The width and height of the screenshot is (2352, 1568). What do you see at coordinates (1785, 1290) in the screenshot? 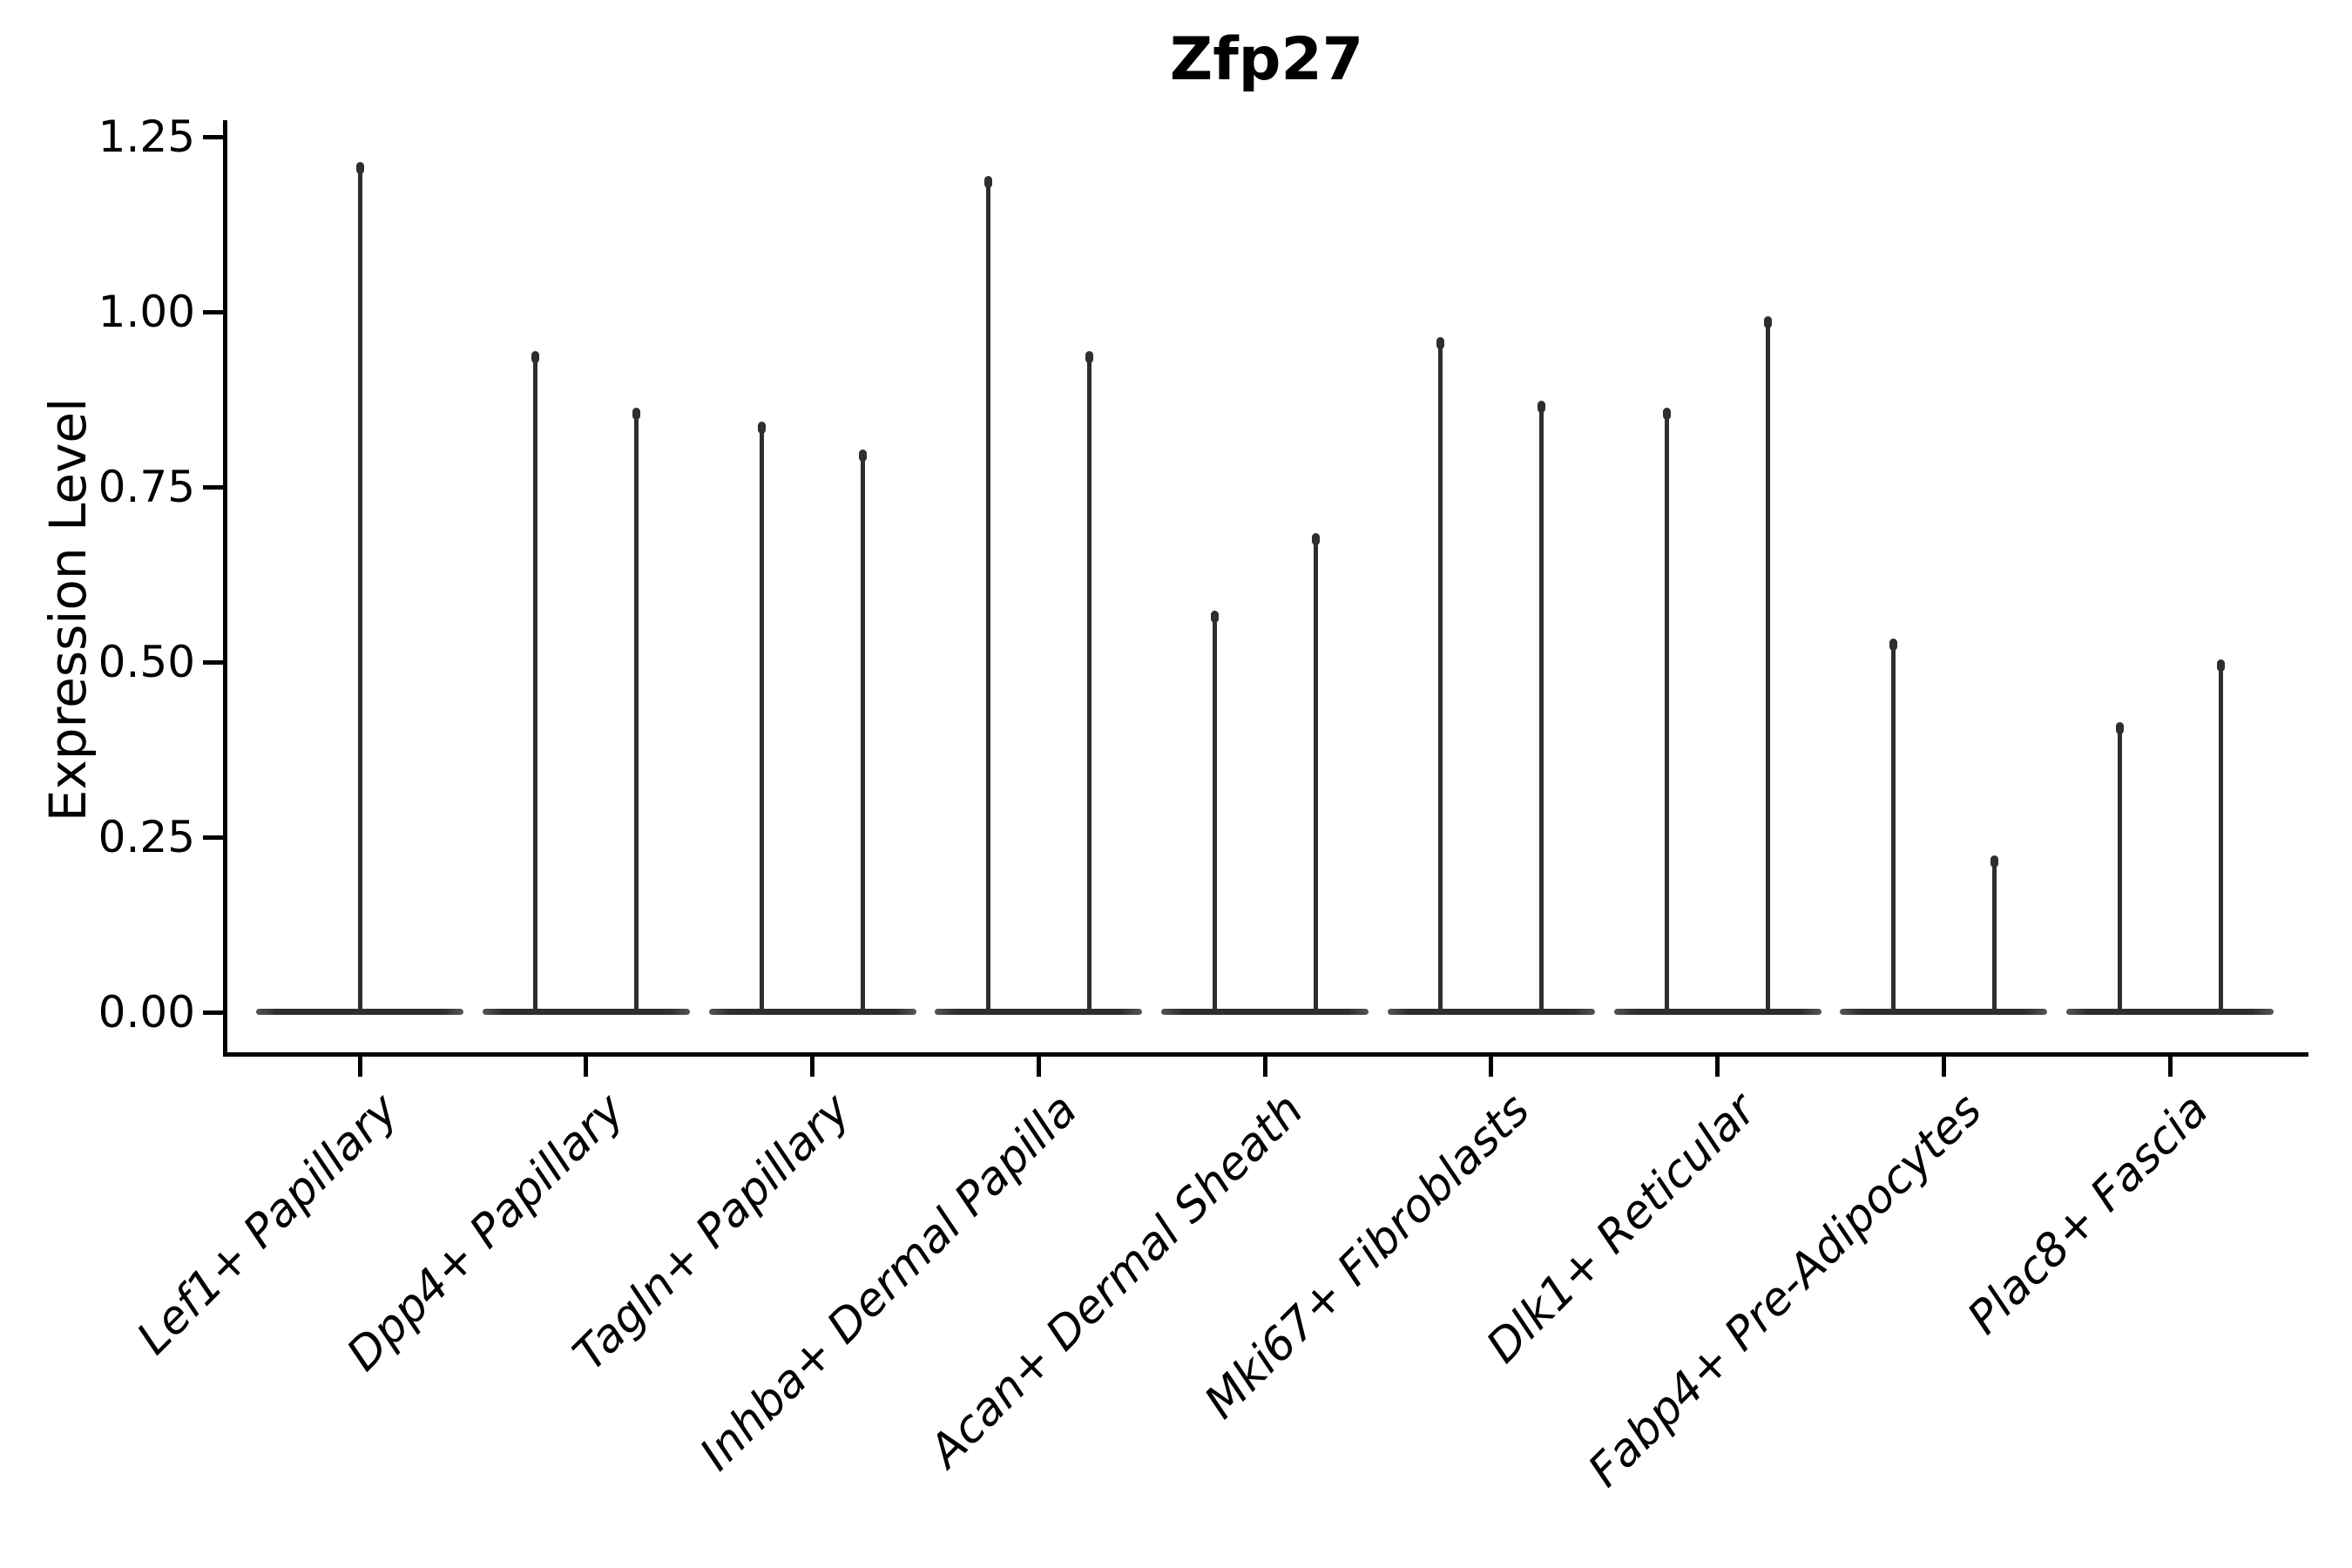
I see `x-tick-label: Fabp4+ Pre-Adipocytes` at bounding box center [1785, 1290].